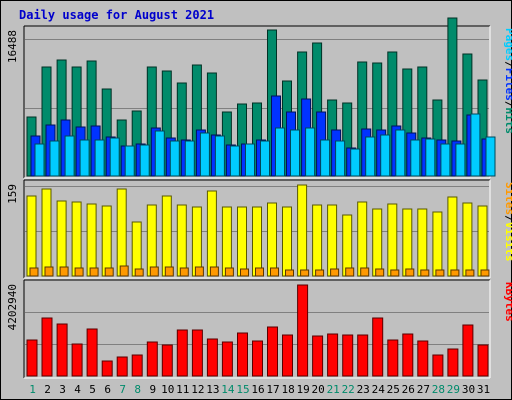 This screenshot has width=512, height=400. What do you see at coordinates (197, 389) in the screenshot?
I see `day-label-12: 12` at bounding box center [197, 389].